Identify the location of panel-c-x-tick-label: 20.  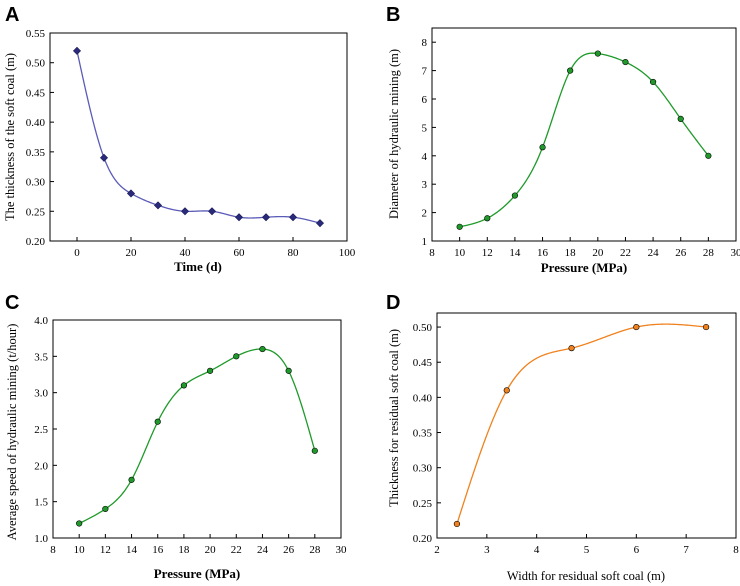
(211, 550).